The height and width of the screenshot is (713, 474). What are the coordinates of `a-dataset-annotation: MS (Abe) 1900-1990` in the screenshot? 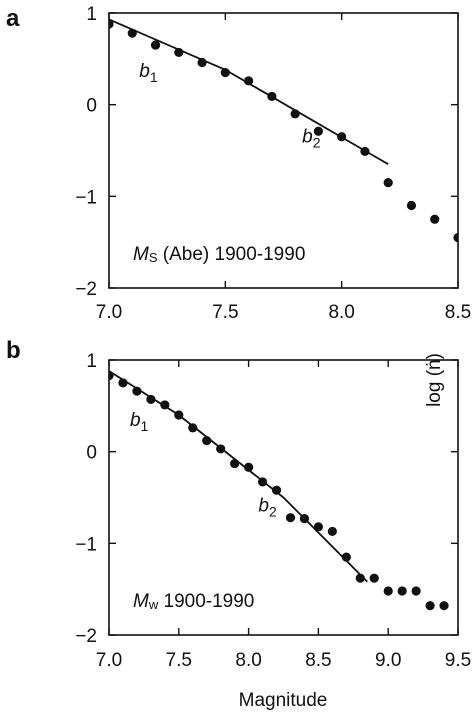 It's located at (219, 254).